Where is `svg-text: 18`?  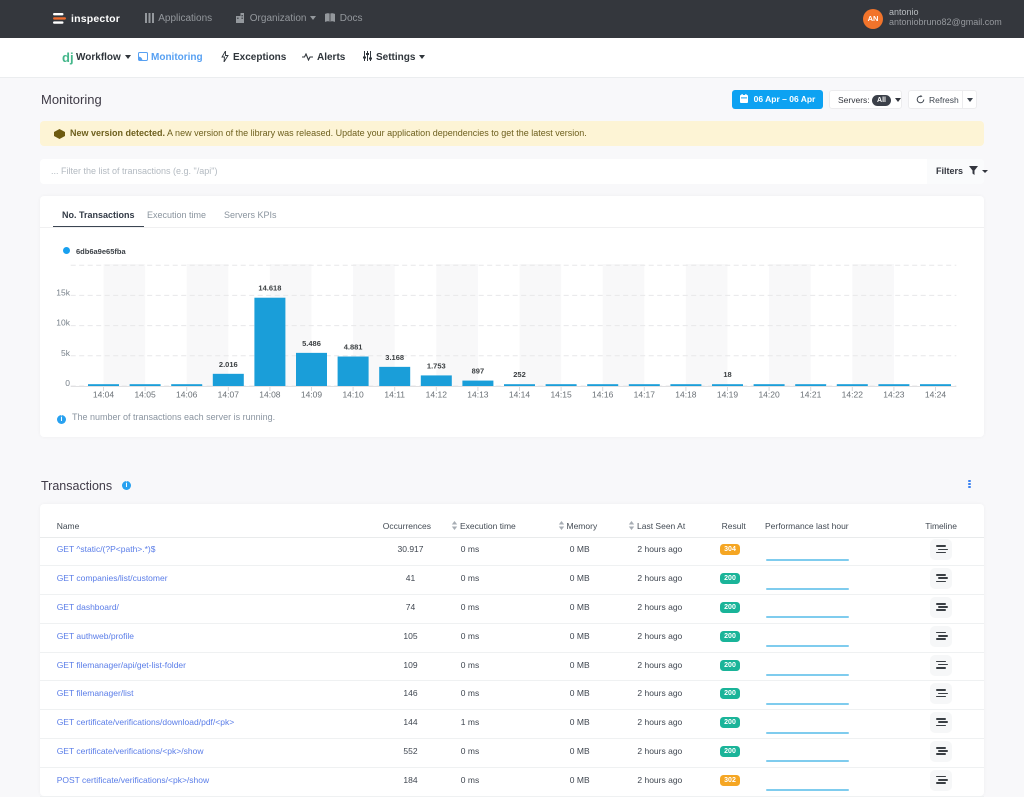
svg-text: 18 is located at coordinates (727, 374).